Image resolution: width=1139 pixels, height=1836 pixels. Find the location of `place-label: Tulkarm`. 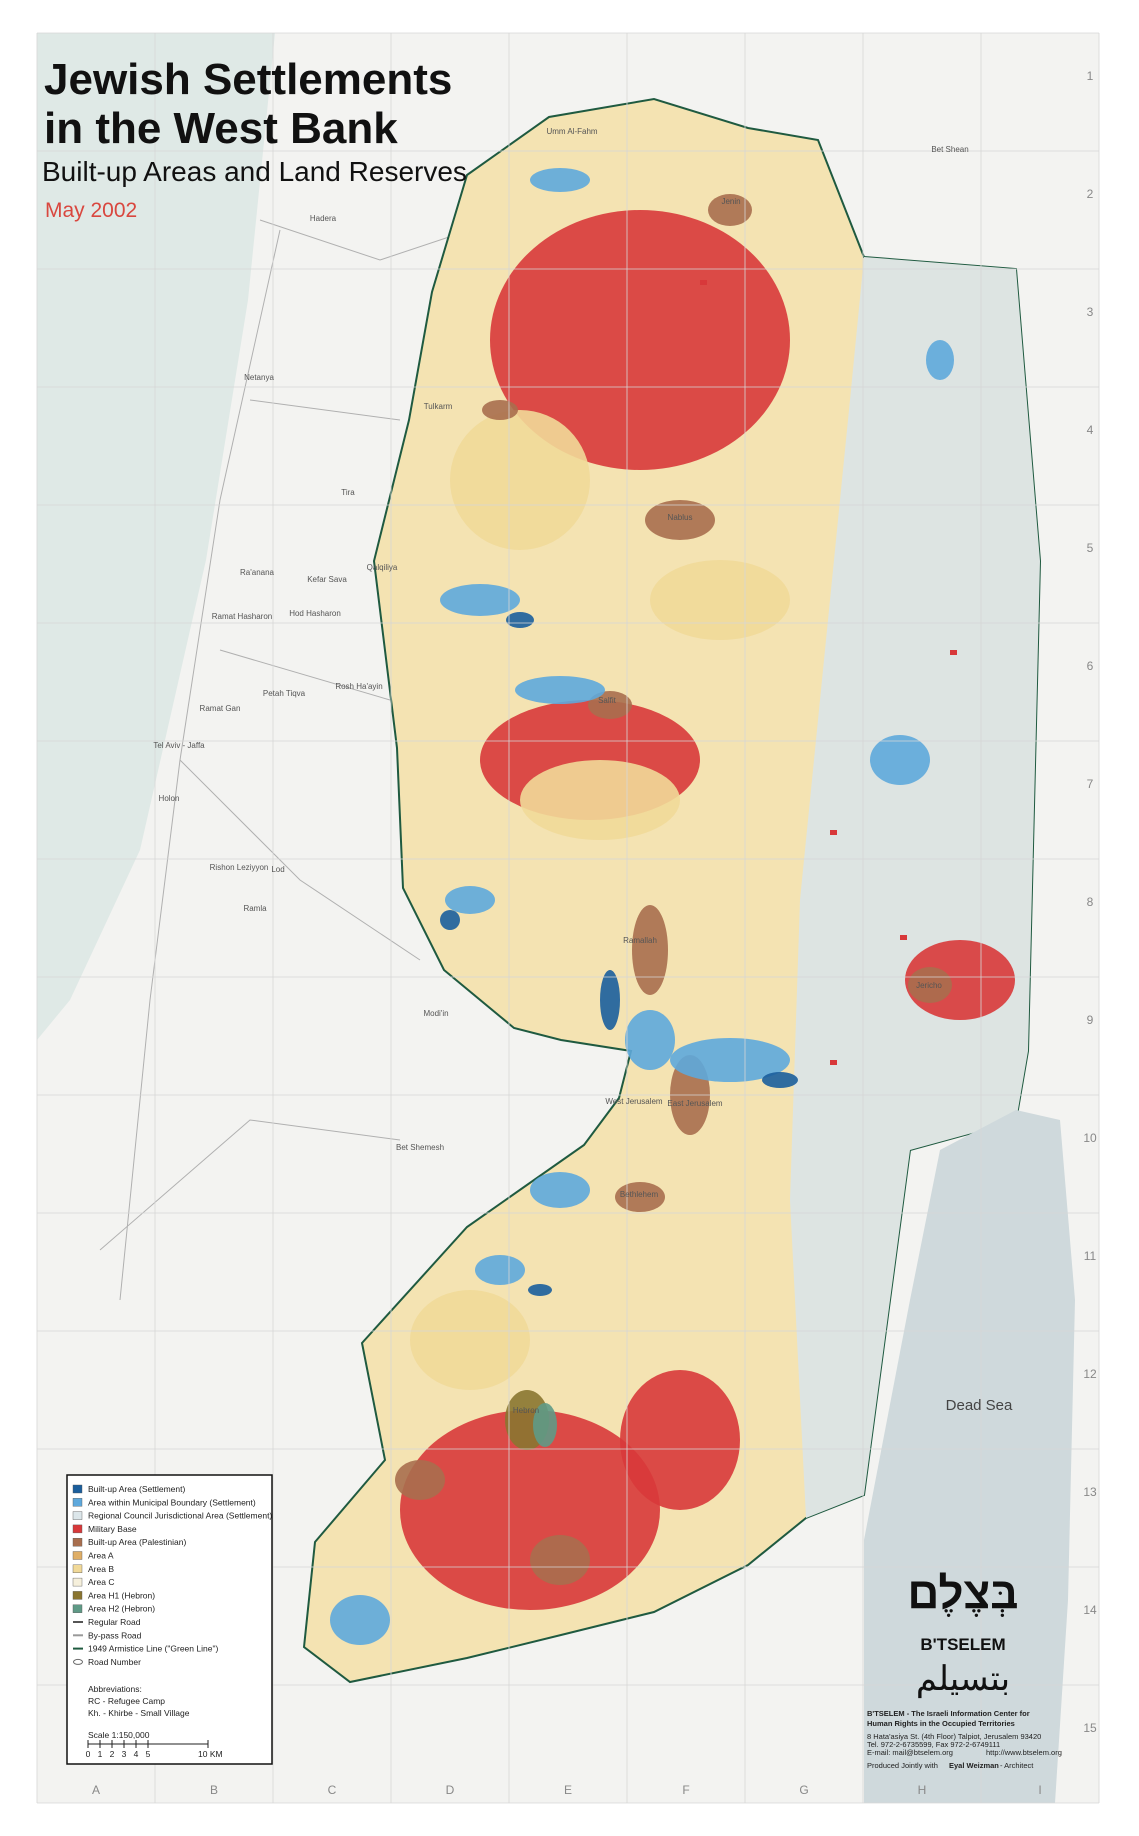

place-label: Tulkarm is located at coordinates (438, 406).